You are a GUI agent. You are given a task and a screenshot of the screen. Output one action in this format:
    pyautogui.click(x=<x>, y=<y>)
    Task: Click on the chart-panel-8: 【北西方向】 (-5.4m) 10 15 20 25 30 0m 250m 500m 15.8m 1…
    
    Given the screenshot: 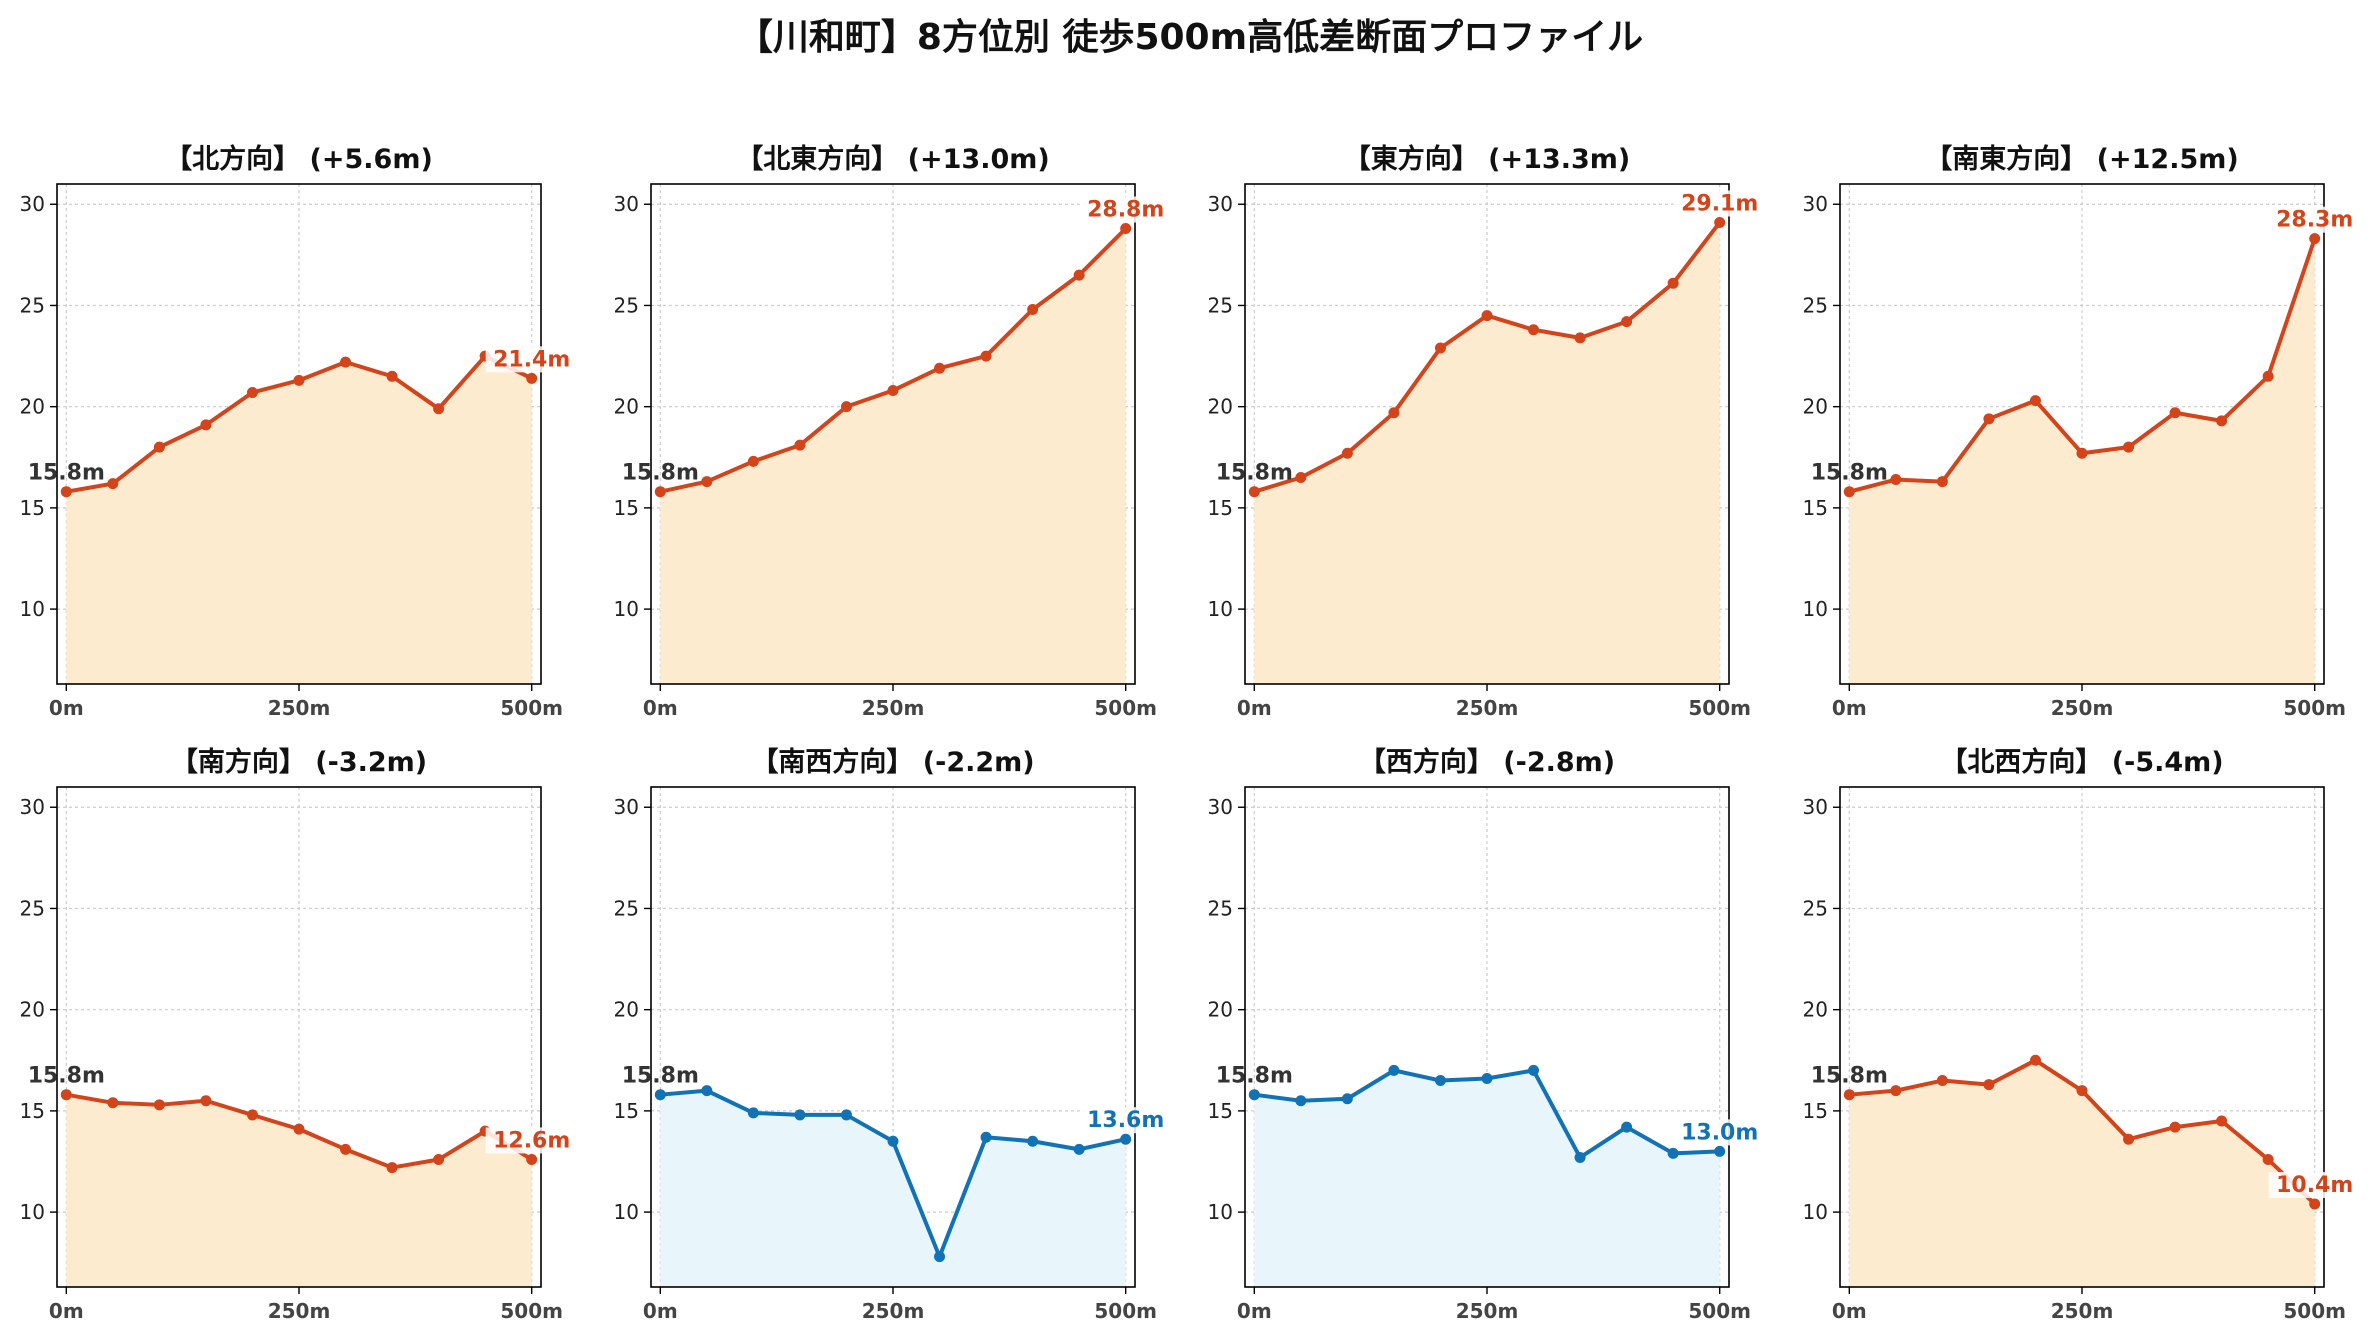 What is the action you would take?
    pyautogui.click(x=2082, y=1034)
    